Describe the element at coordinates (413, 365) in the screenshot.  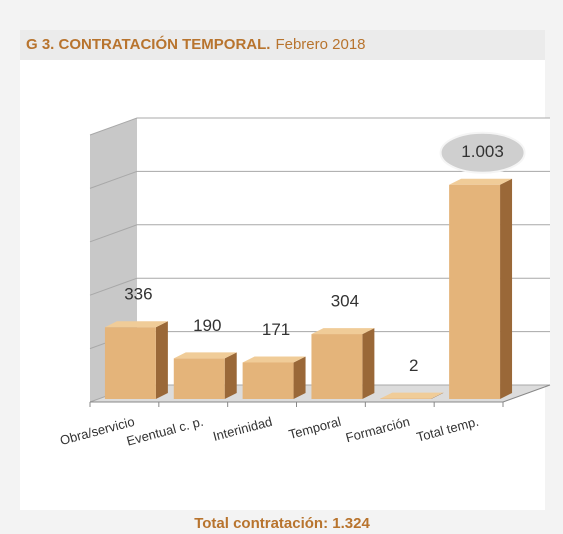
I see `value-label: 2` at that location.